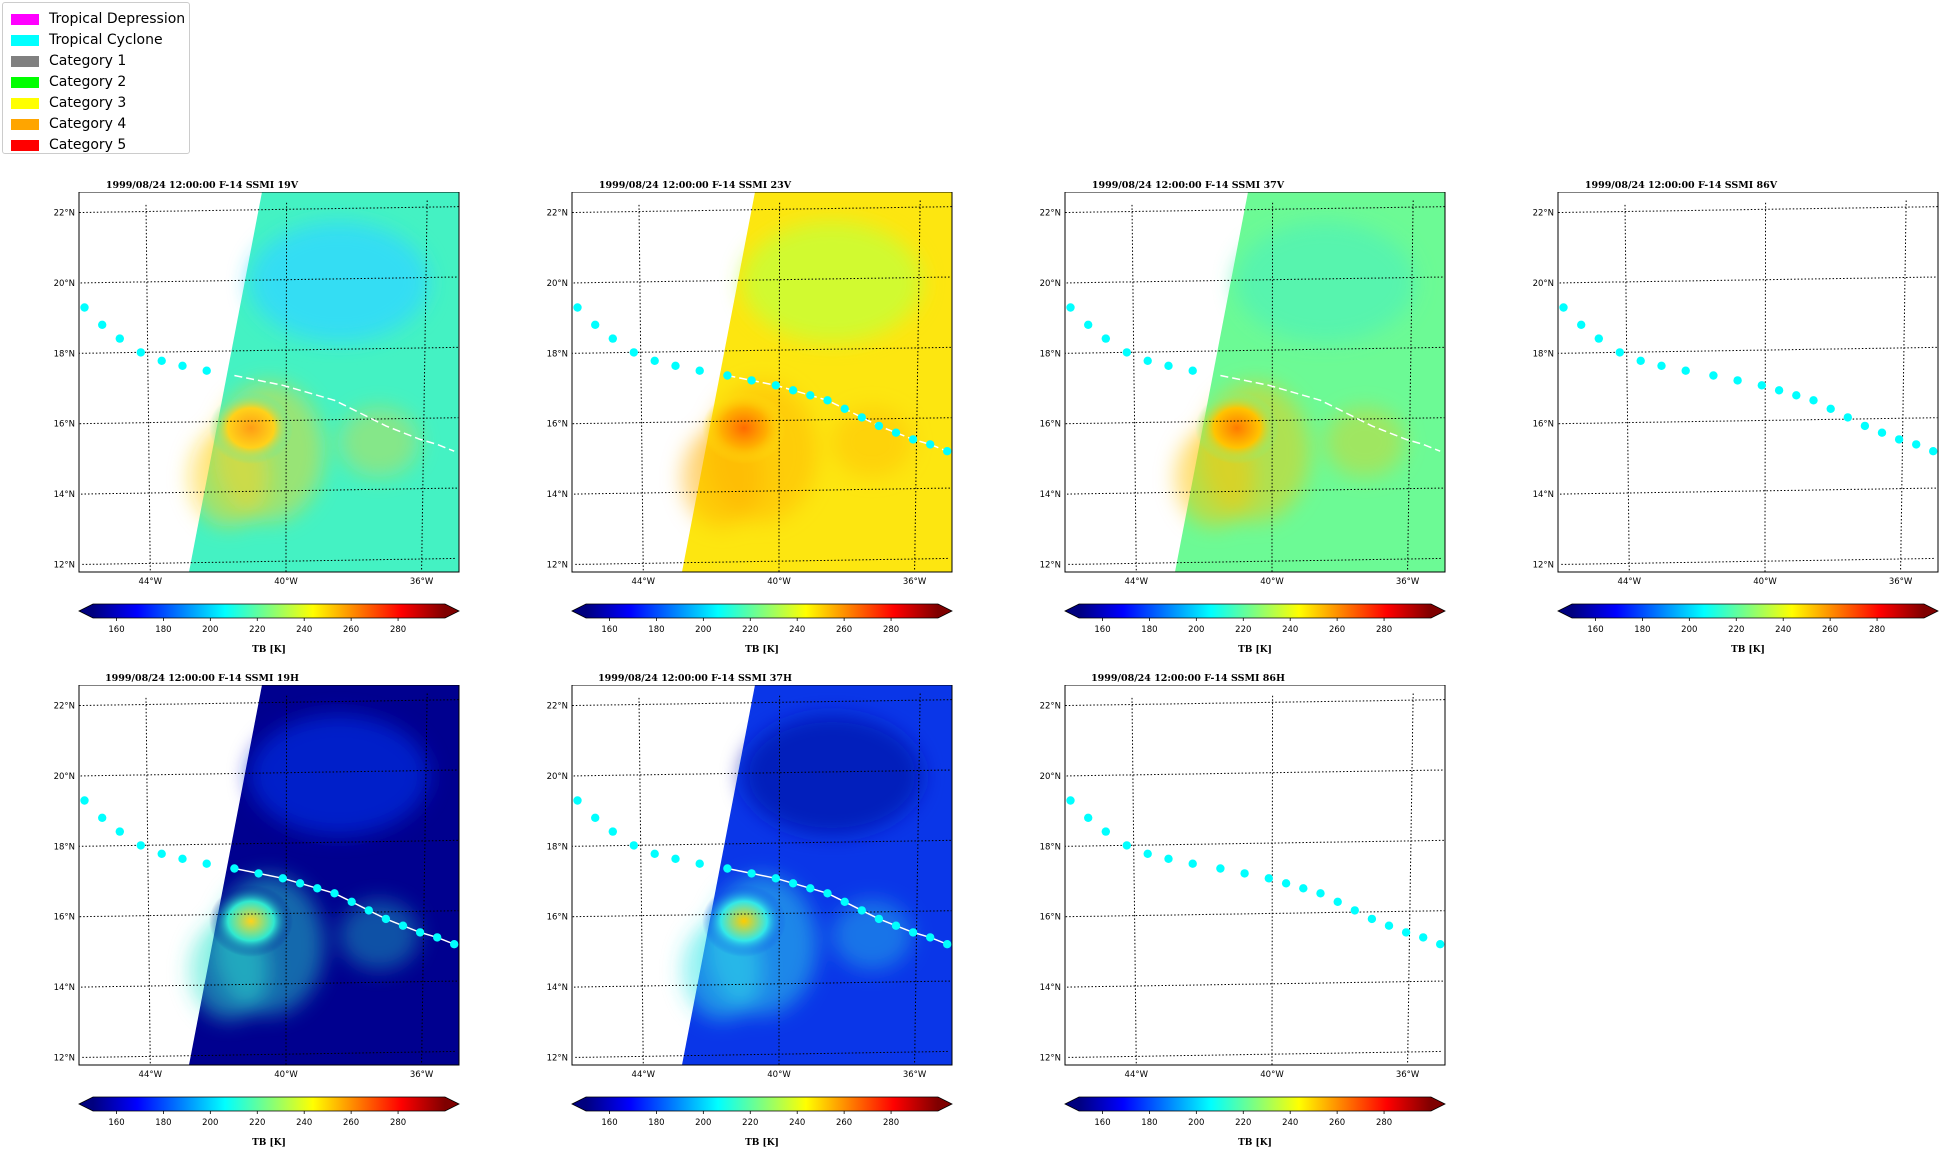 The image size is (1947, 1163). Describe the element at coordinates (891, 1123) in the screenshot. I see `colorbar-tick-label: 280` at that location.